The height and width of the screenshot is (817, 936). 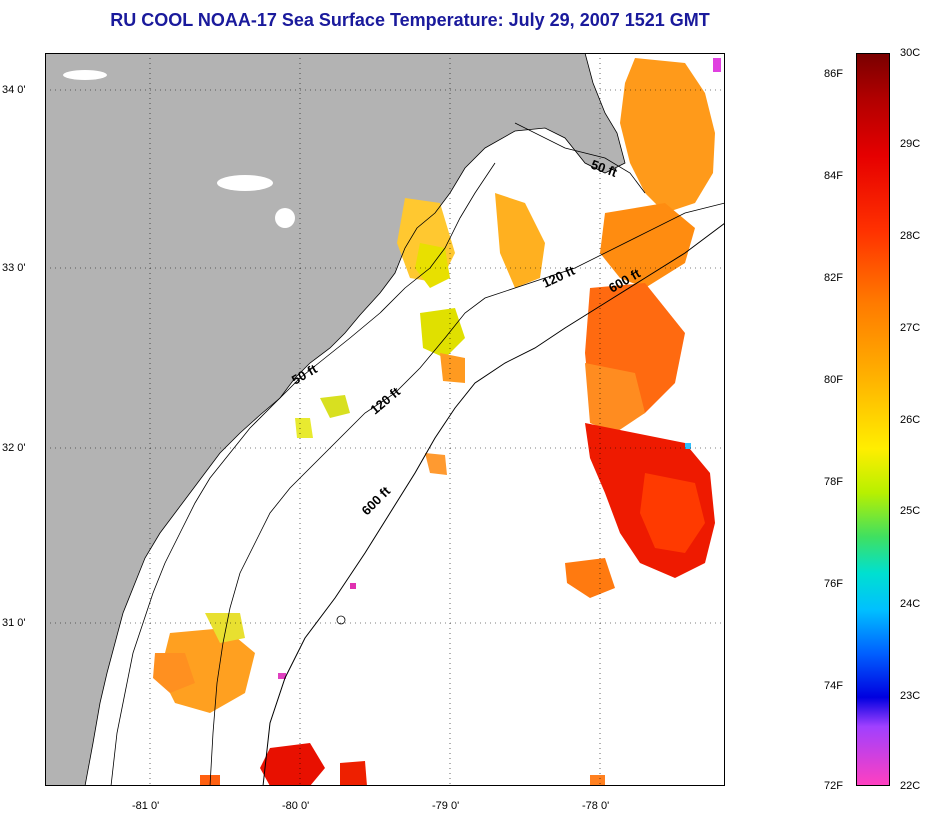 What do you see at coordinates (910, 604) in the screenshot?
I see `colorbar-c-label: 24C` at bounding box center [910, 604].